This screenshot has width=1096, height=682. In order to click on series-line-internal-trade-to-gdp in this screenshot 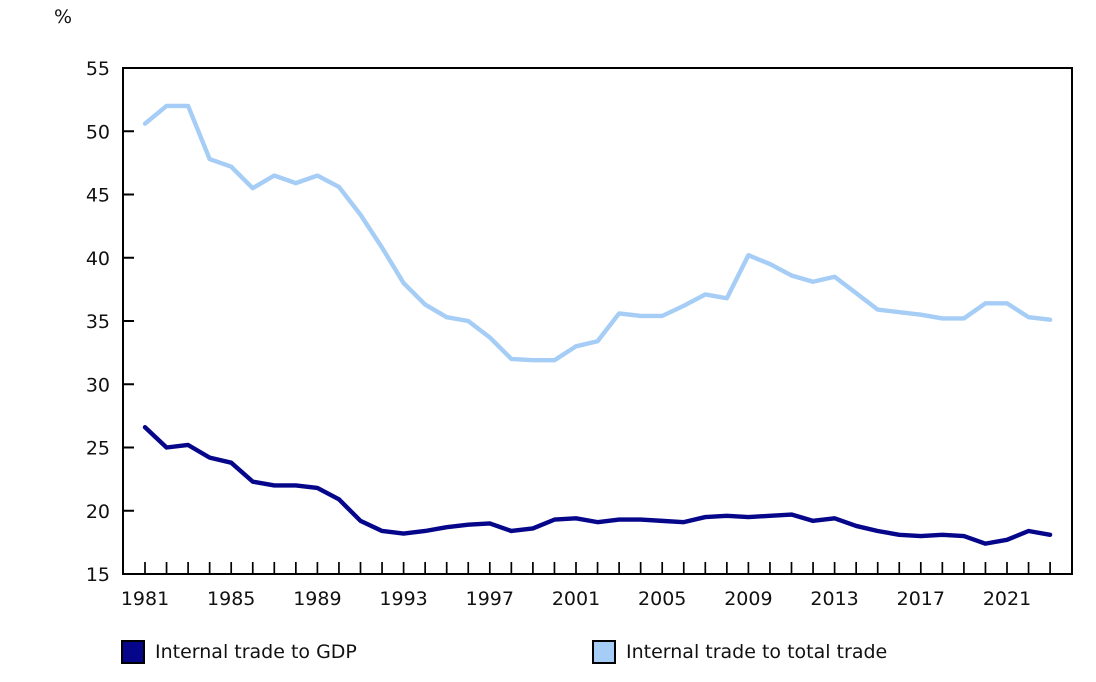, I will do `click(597, 485)`.